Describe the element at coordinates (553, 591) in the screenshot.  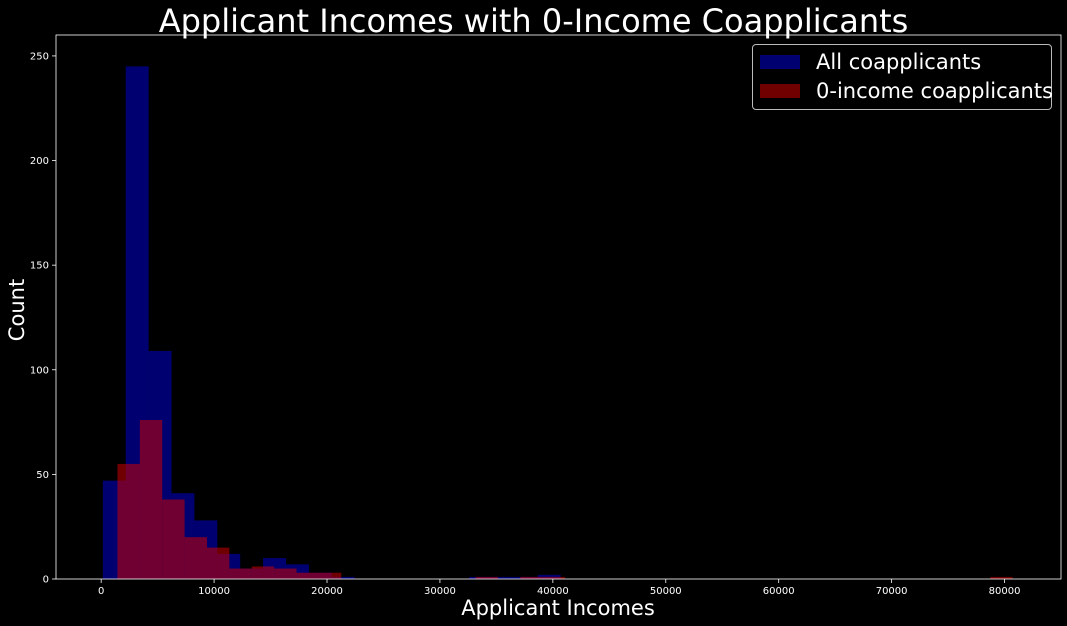
I see `x-tick-label: 40000` at that location.